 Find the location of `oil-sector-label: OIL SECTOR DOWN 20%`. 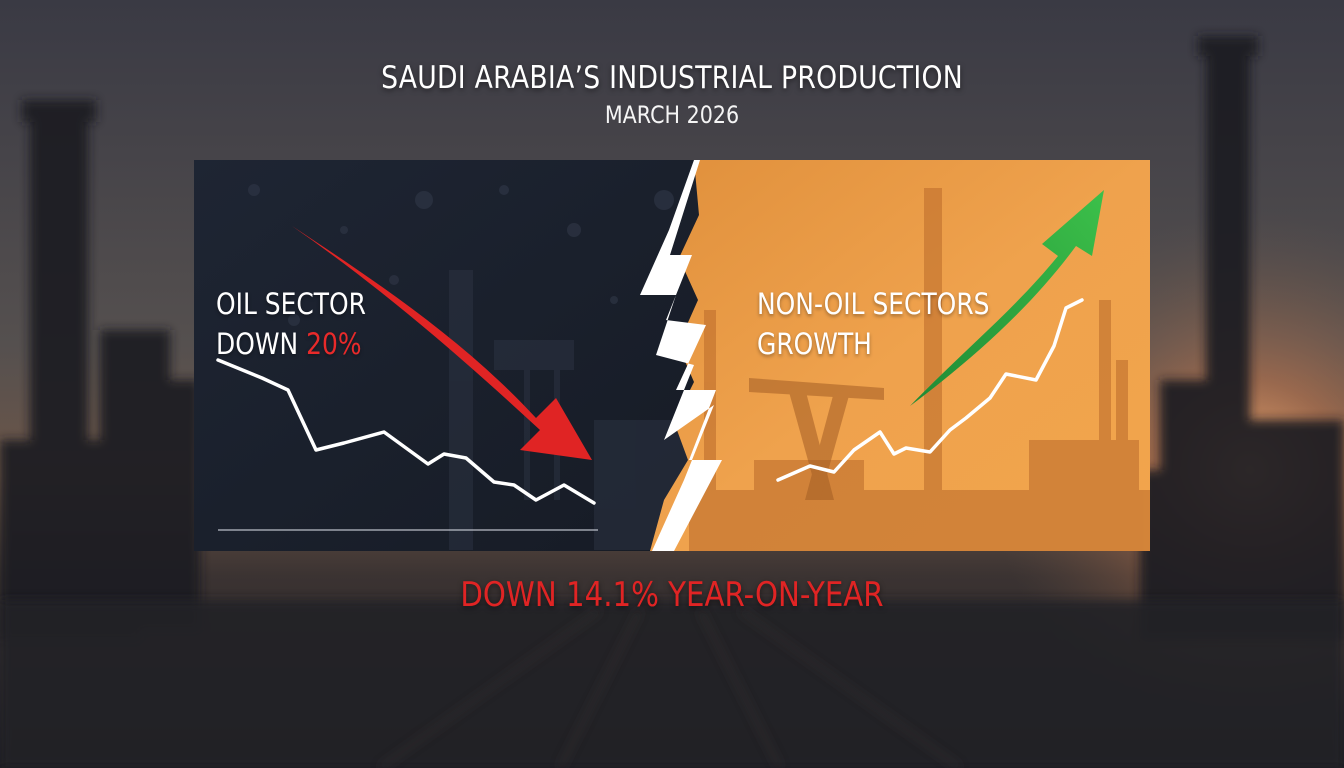

oil-sector-label: OIL SECTOR DOWN 20% is located at coordinates (291, 324).